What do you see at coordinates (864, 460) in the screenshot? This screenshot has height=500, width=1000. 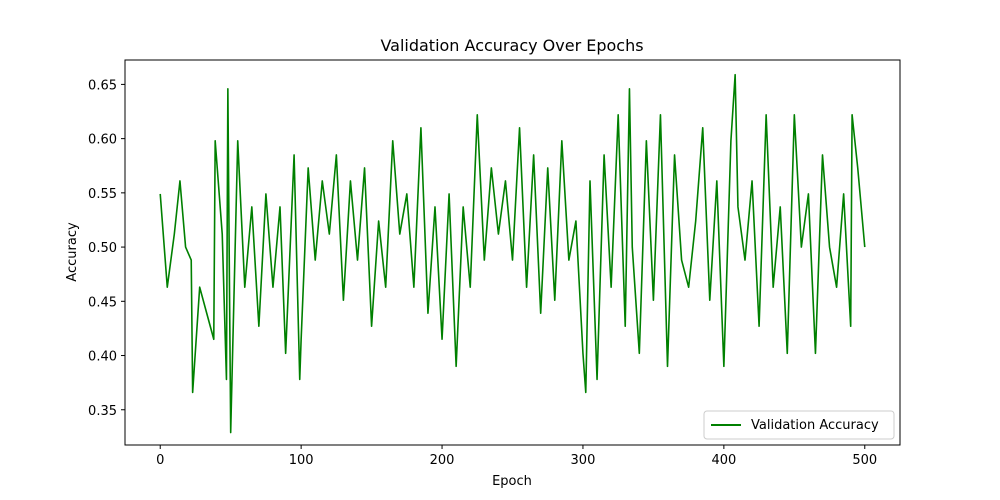 I see `x-tick-label: 500` at bounding box center [864, 460].